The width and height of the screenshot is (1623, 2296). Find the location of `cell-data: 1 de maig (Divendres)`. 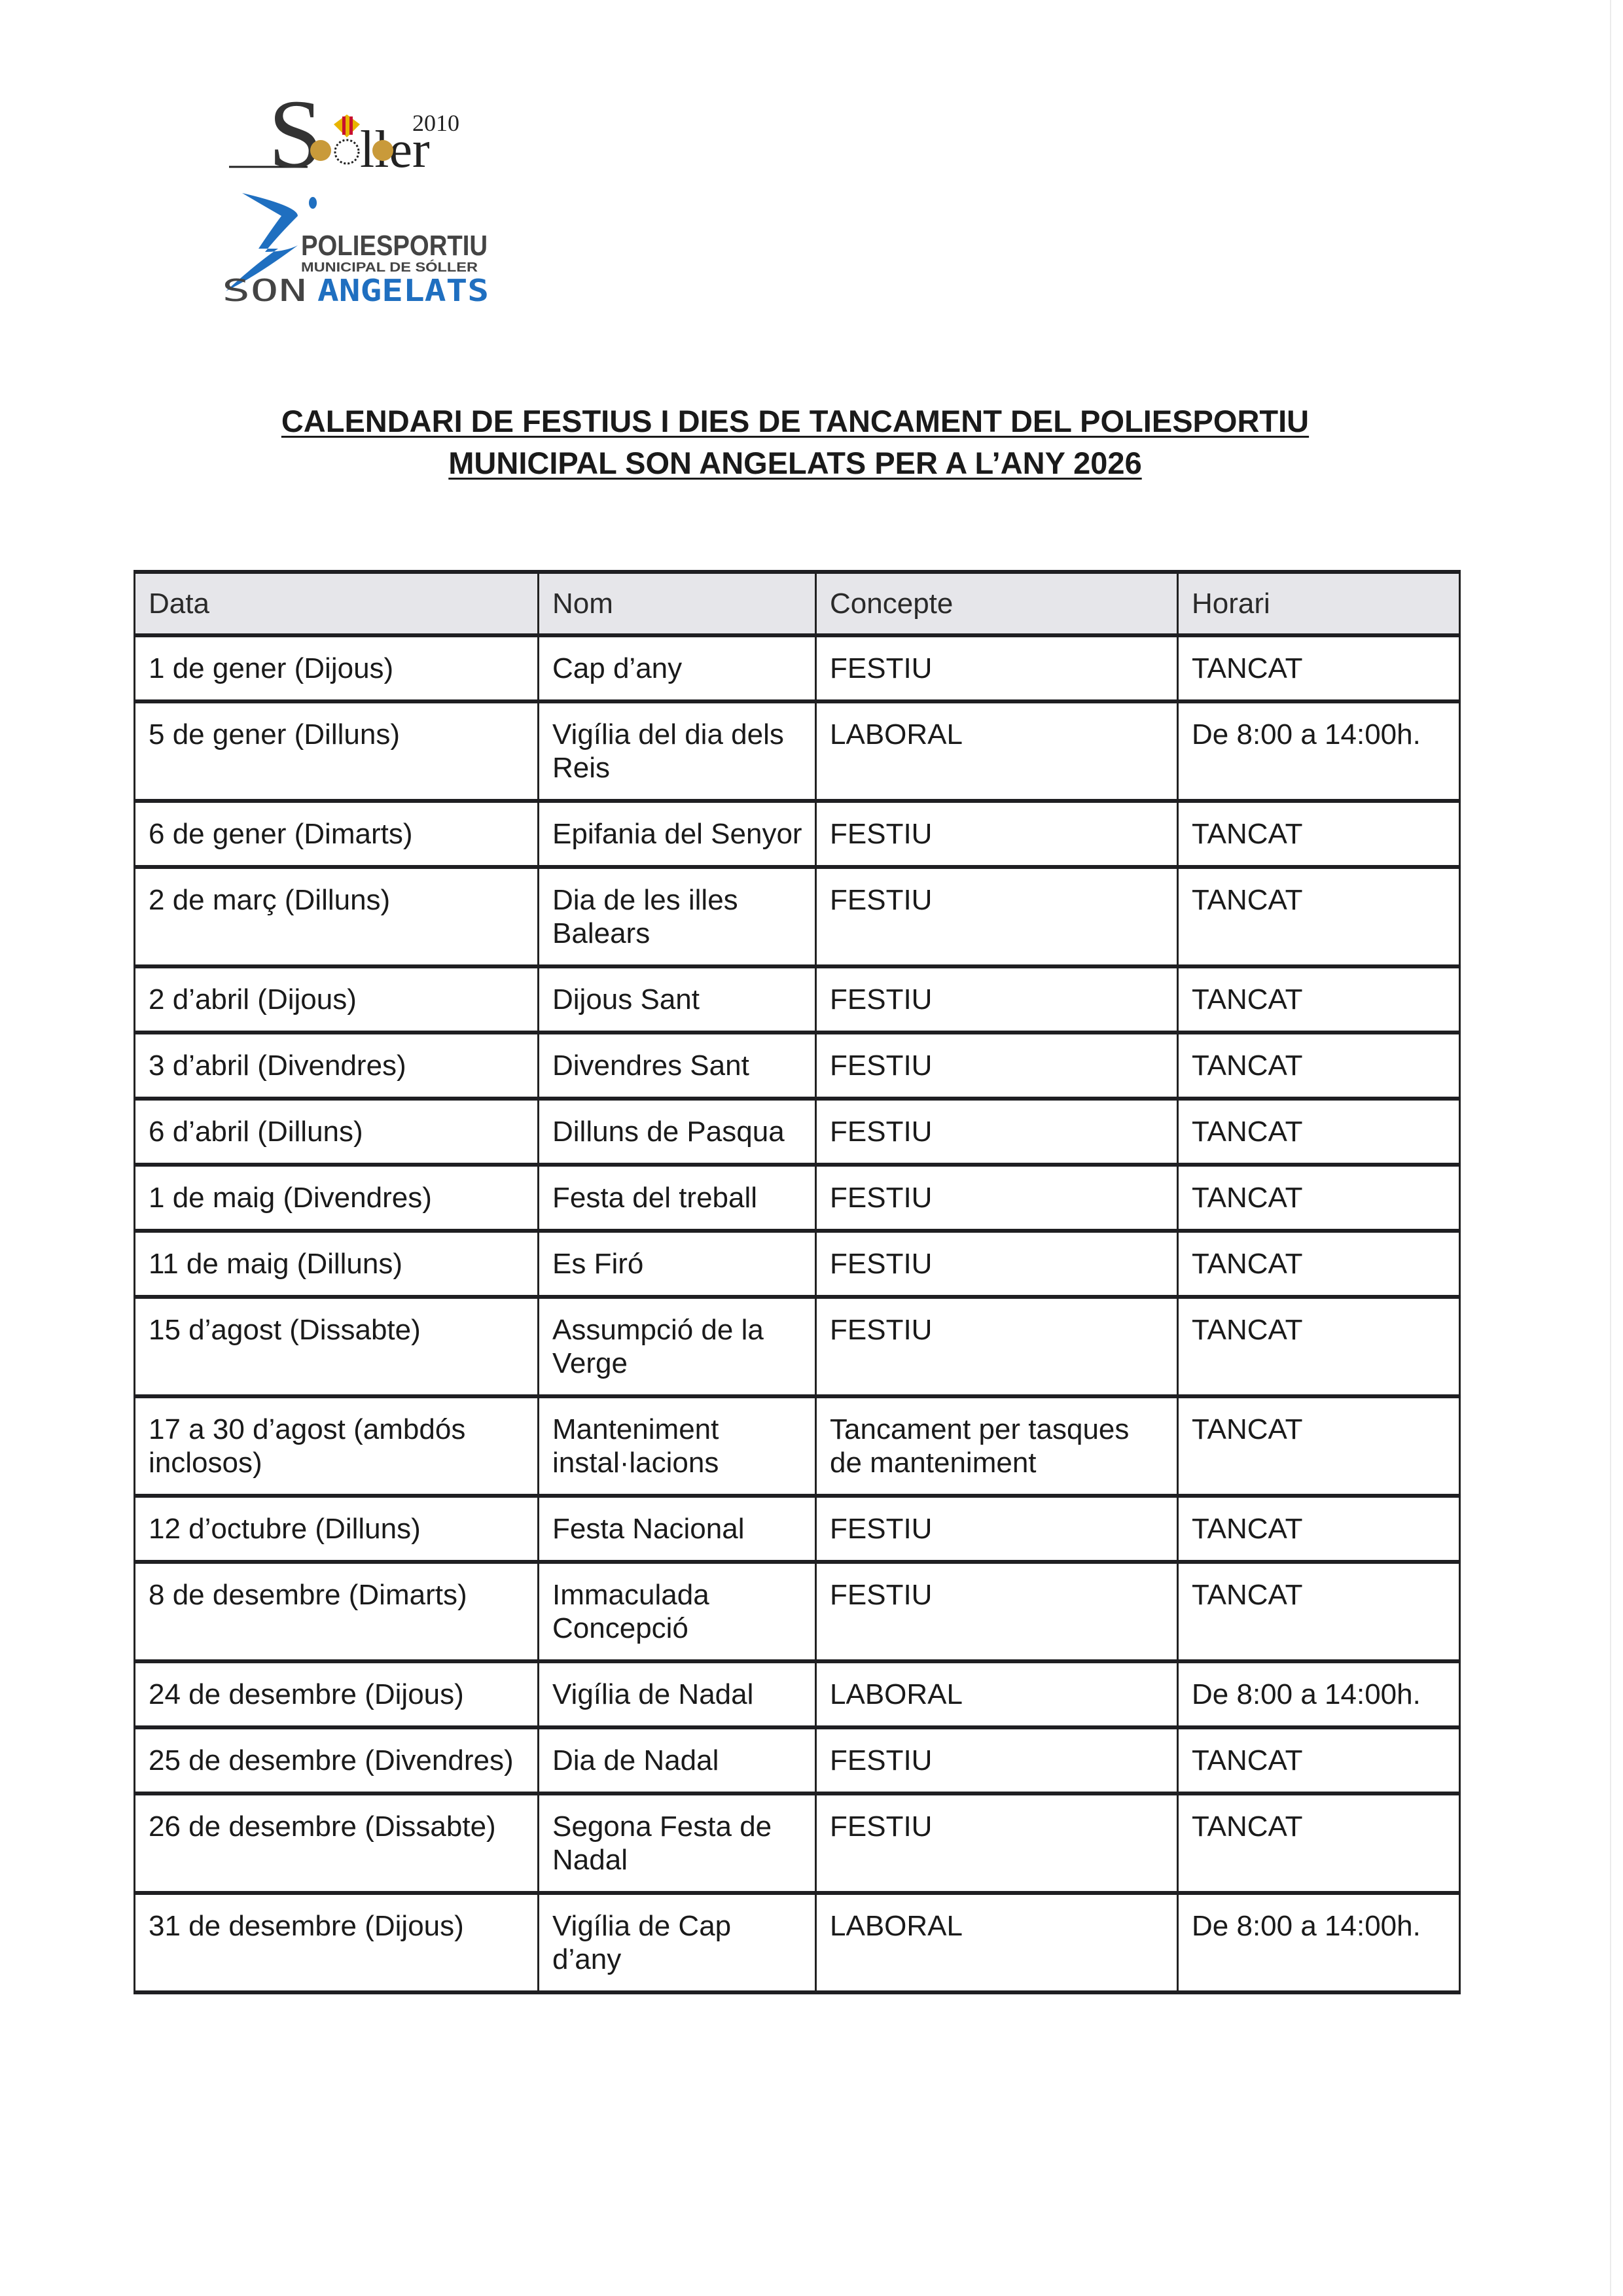

cell-data: 1 de maig (Divendres) is located at coordinates (336, 1198).